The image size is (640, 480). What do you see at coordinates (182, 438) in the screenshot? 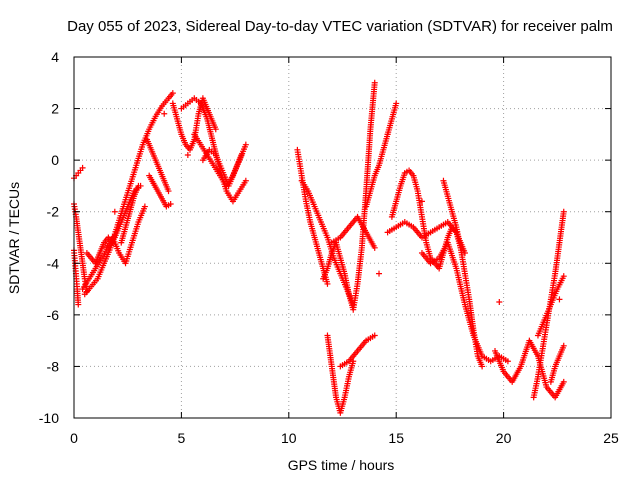
I see `x-tick-label: 5` at bounding box center [182, 438].